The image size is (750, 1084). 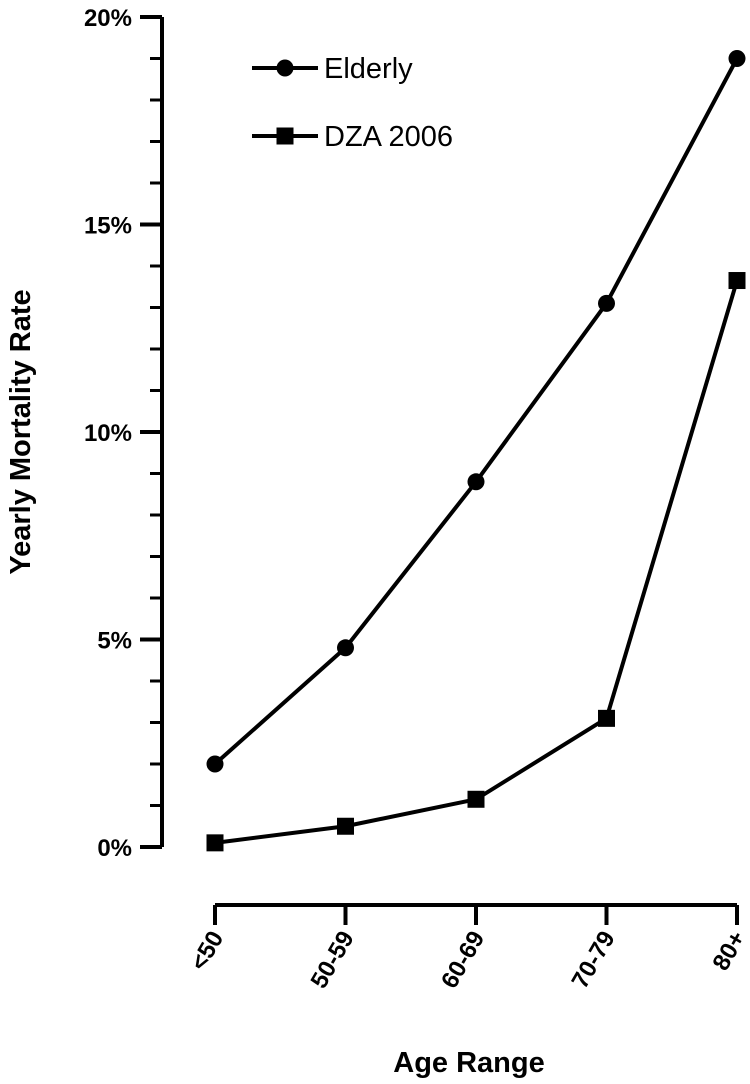 I want to click on legend: Elderly DZA 2006, so click(x=352, y=103).